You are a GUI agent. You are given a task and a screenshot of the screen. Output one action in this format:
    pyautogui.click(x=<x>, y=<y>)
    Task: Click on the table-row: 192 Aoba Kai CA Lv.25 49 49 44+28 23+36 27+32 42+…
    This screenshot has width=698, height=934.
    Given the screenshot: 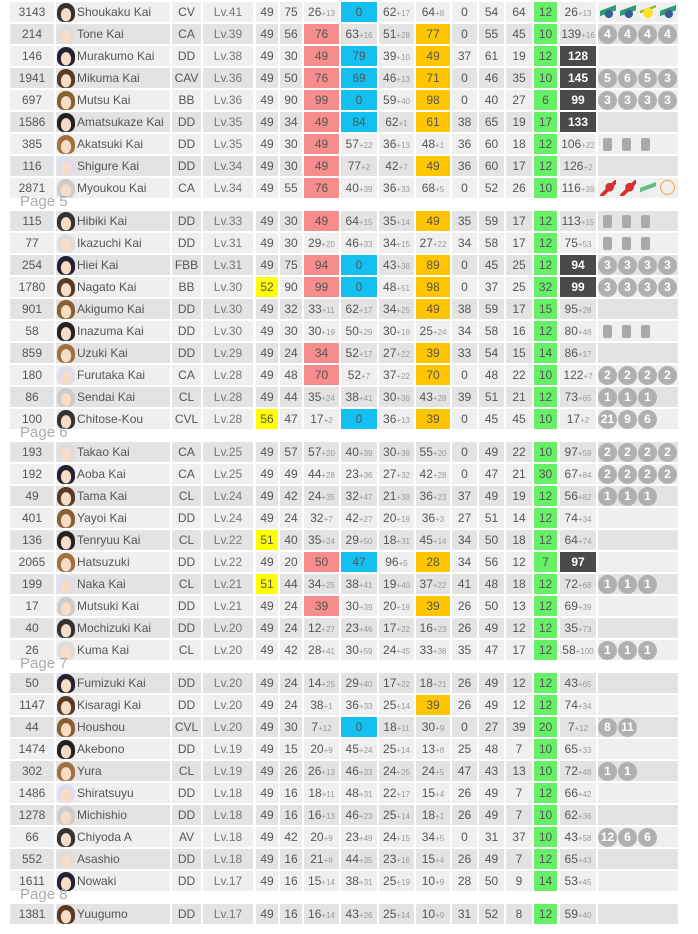 What is the action you would take?
    pyautogui.click(x=349, y=474)
    